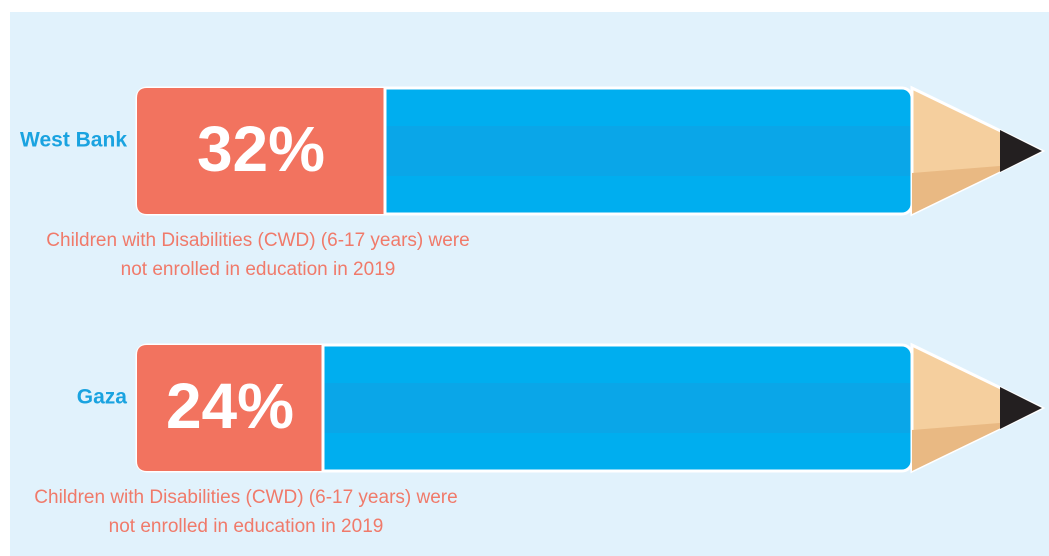  I want to click on value-label: 24%, so click(230, 406).